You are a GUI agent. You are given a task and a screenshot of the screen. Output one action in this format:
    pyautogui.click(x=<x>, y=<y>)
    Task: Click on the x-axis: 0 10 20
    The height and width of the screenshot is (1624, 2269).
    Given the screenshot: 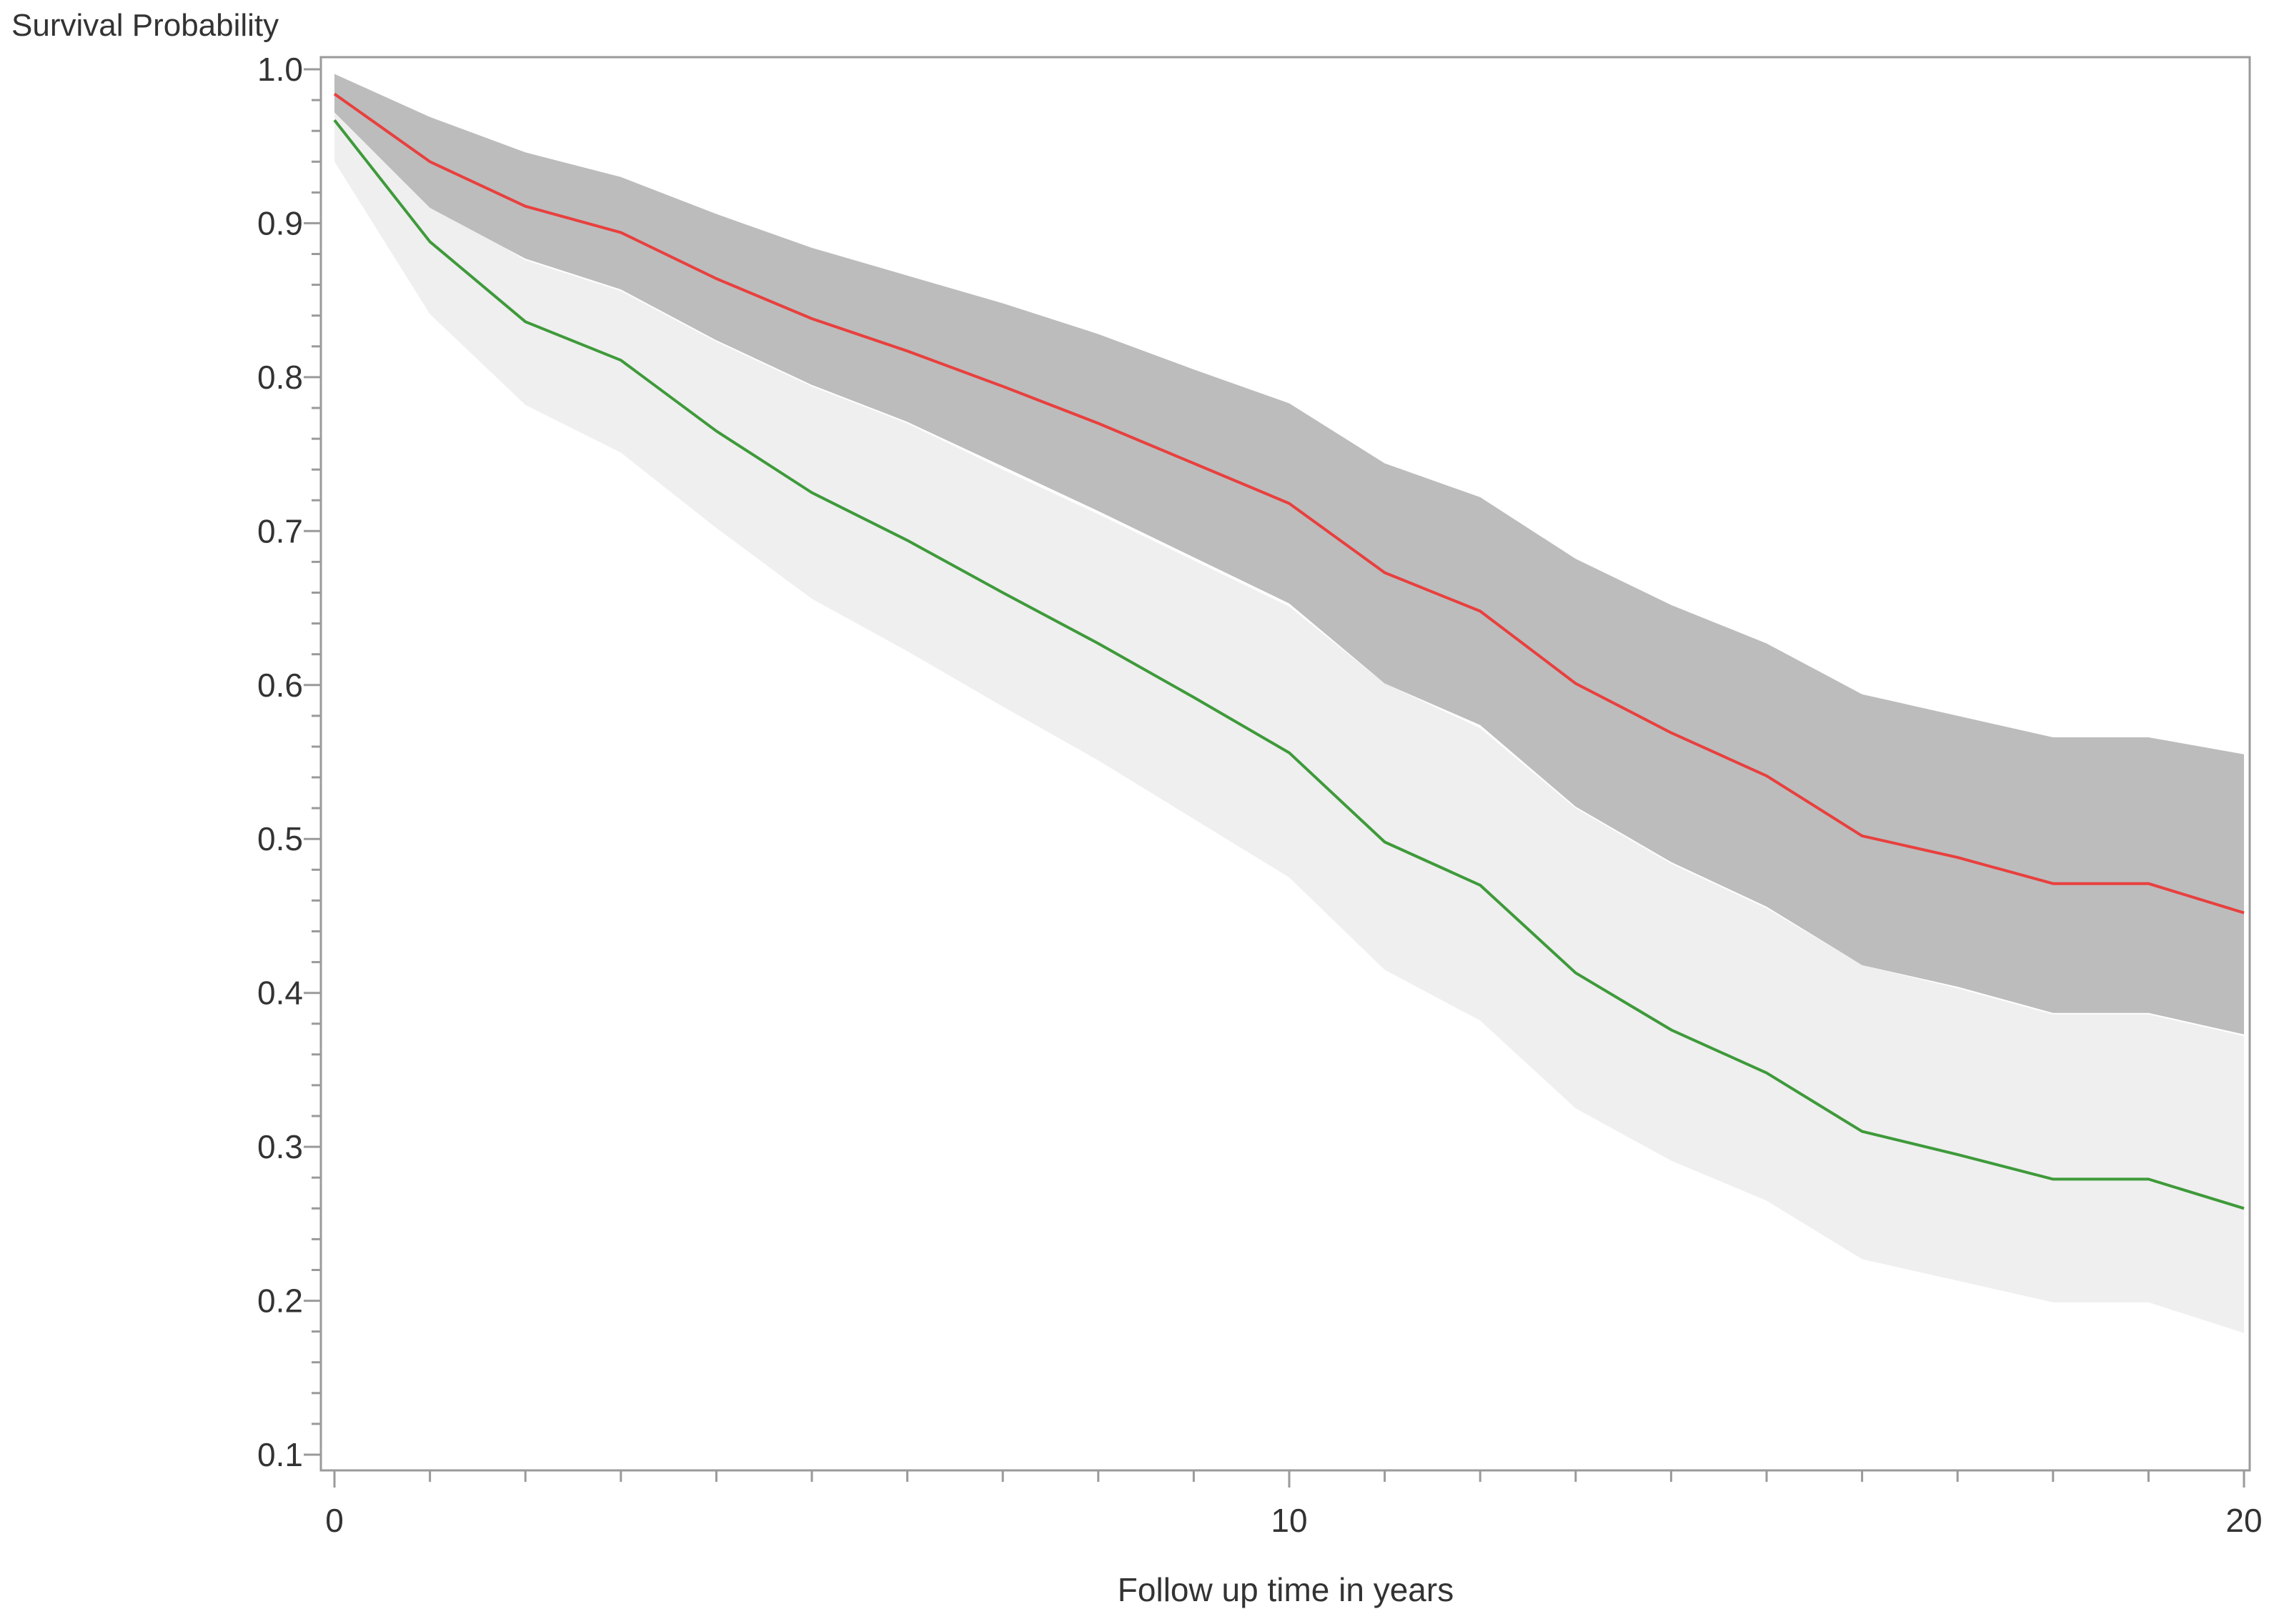 What is the action you would take?
    pyautogui.click(x=1294, y=1505)
    